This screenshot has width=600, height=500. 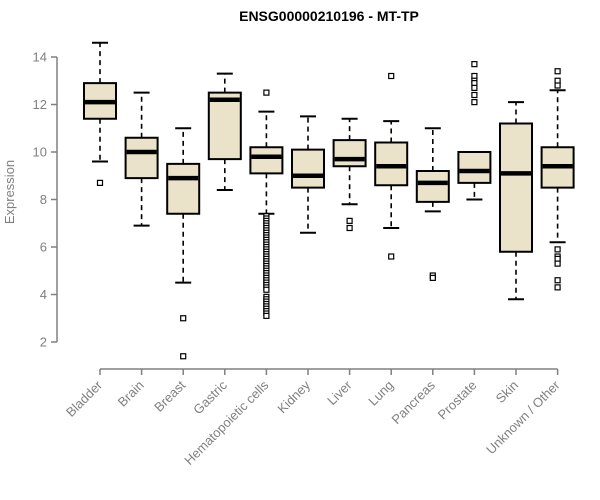 I want to click on boxplot-lung, so click(x=391, y=166).